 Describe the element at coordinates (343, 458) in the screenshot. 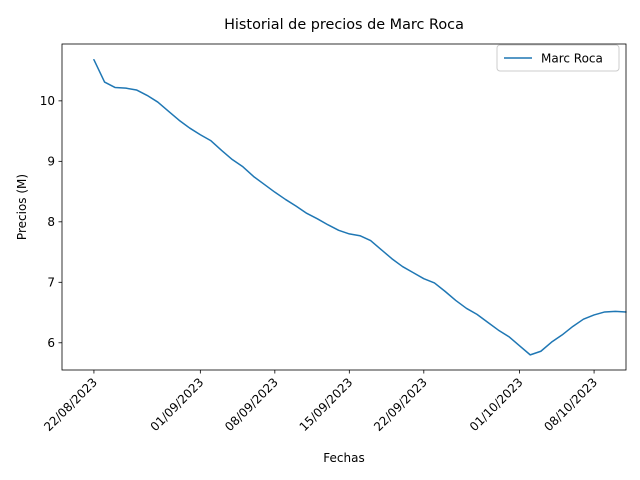

I see `x-axis-title: Fechas` at that location.